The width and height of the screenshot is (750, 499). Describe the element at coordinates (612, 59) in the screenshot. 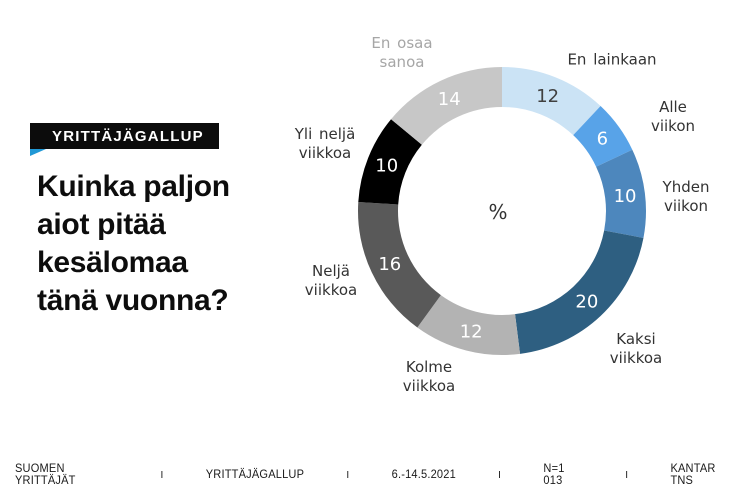

I see `segment-label-en-lainkaan: En lainkaan` at that location.